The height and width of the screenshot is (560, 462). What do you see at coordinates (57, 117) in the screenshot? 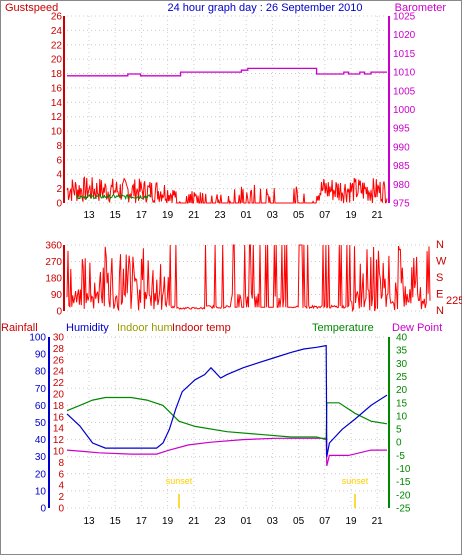
I see `gust-tick-label: 12` at bounding box center [57, 117].